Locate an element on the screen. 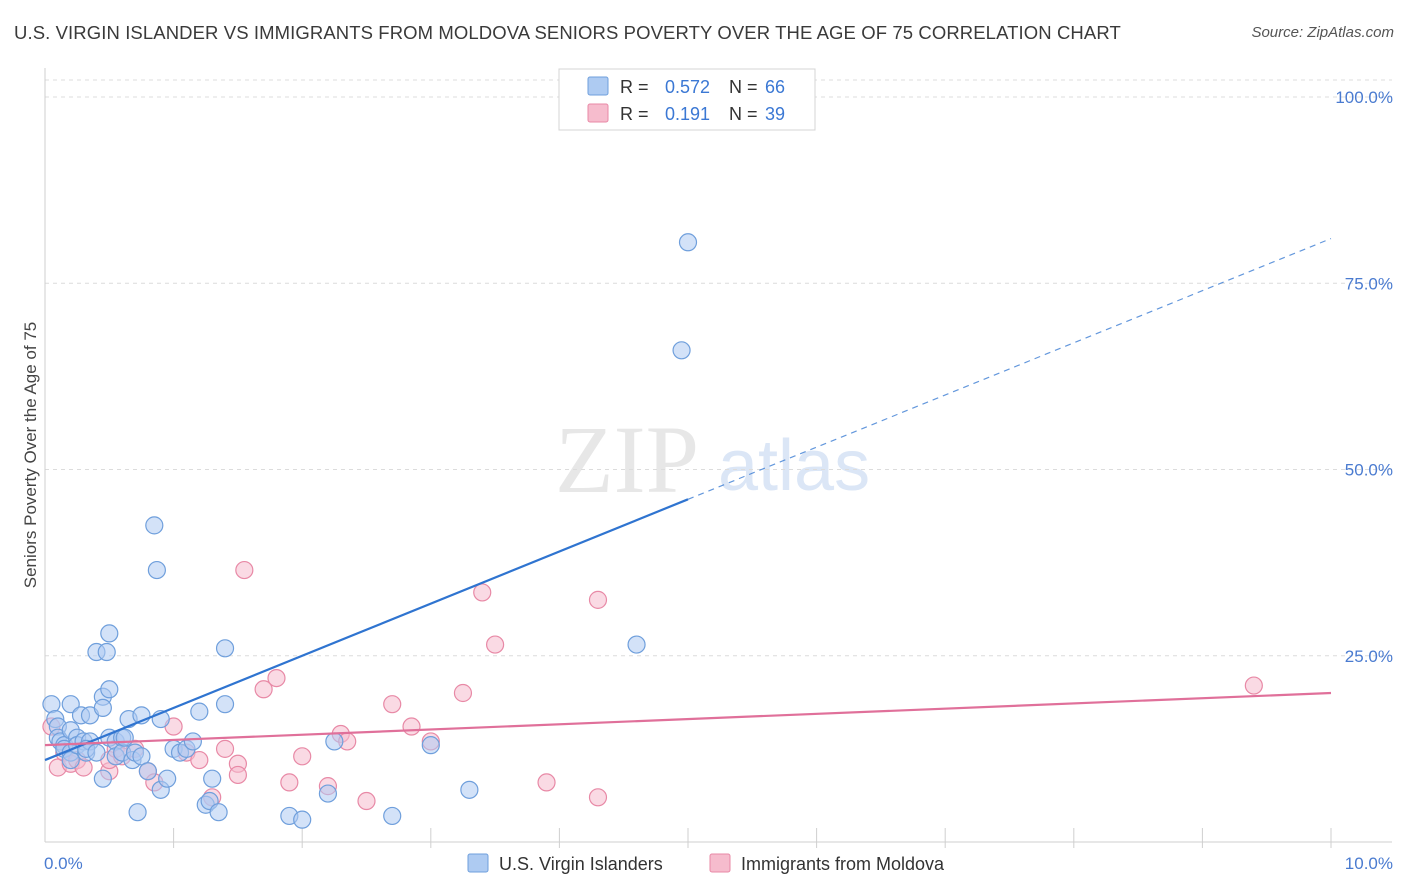 The height and width of the screenshot is (892, 1406). y-tick-label: 75.0% is located at coordinates (1369, 283).